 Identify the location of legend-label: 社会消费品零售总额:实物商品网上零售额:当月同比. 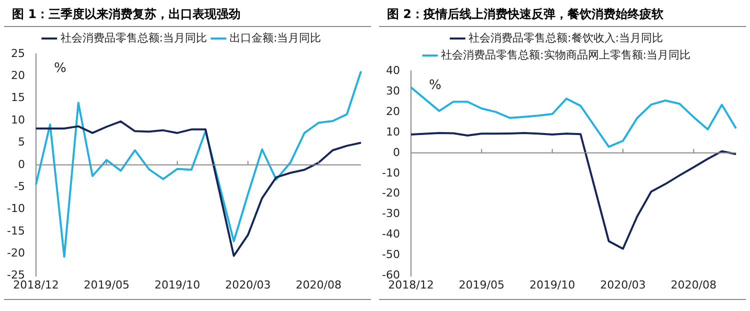
(565, 55).